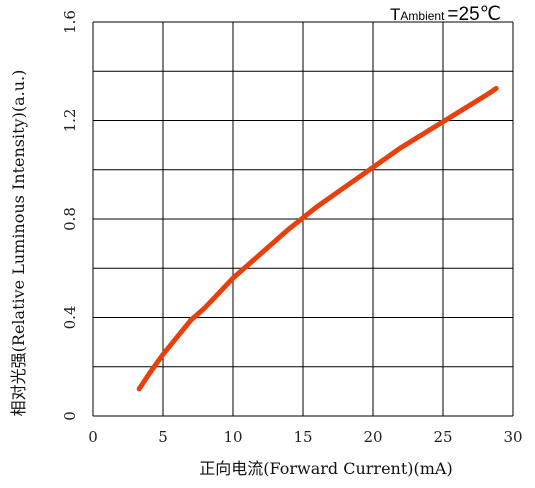 The image size is (535, 488). What do you see at coordinates (232, 437) in the screenshot?
I see `x-tick-label: 10` at bounding box center [232, 437].